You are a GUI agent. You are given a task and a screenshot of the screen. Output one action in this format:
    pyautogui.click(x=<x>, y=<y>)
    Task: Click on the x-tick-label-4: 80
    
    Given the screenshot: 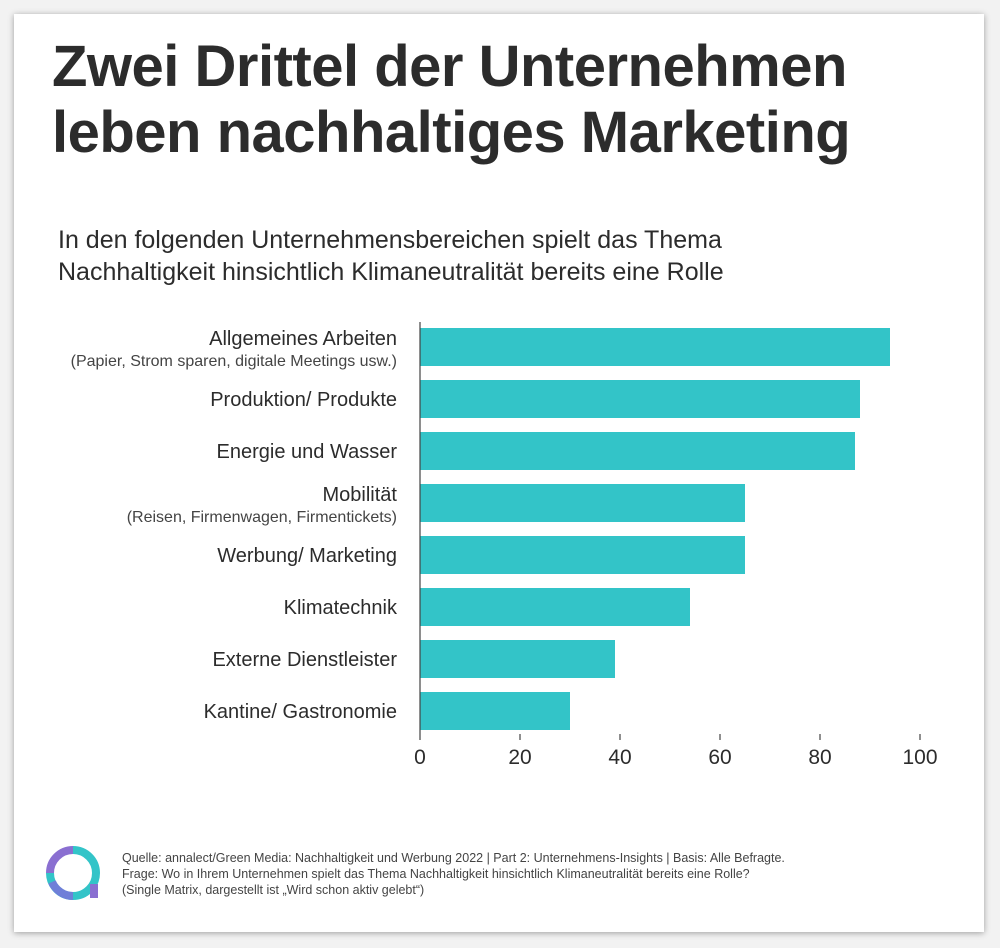 What is the action you would take?
    pyautogui.click(x=819, y=757)
    